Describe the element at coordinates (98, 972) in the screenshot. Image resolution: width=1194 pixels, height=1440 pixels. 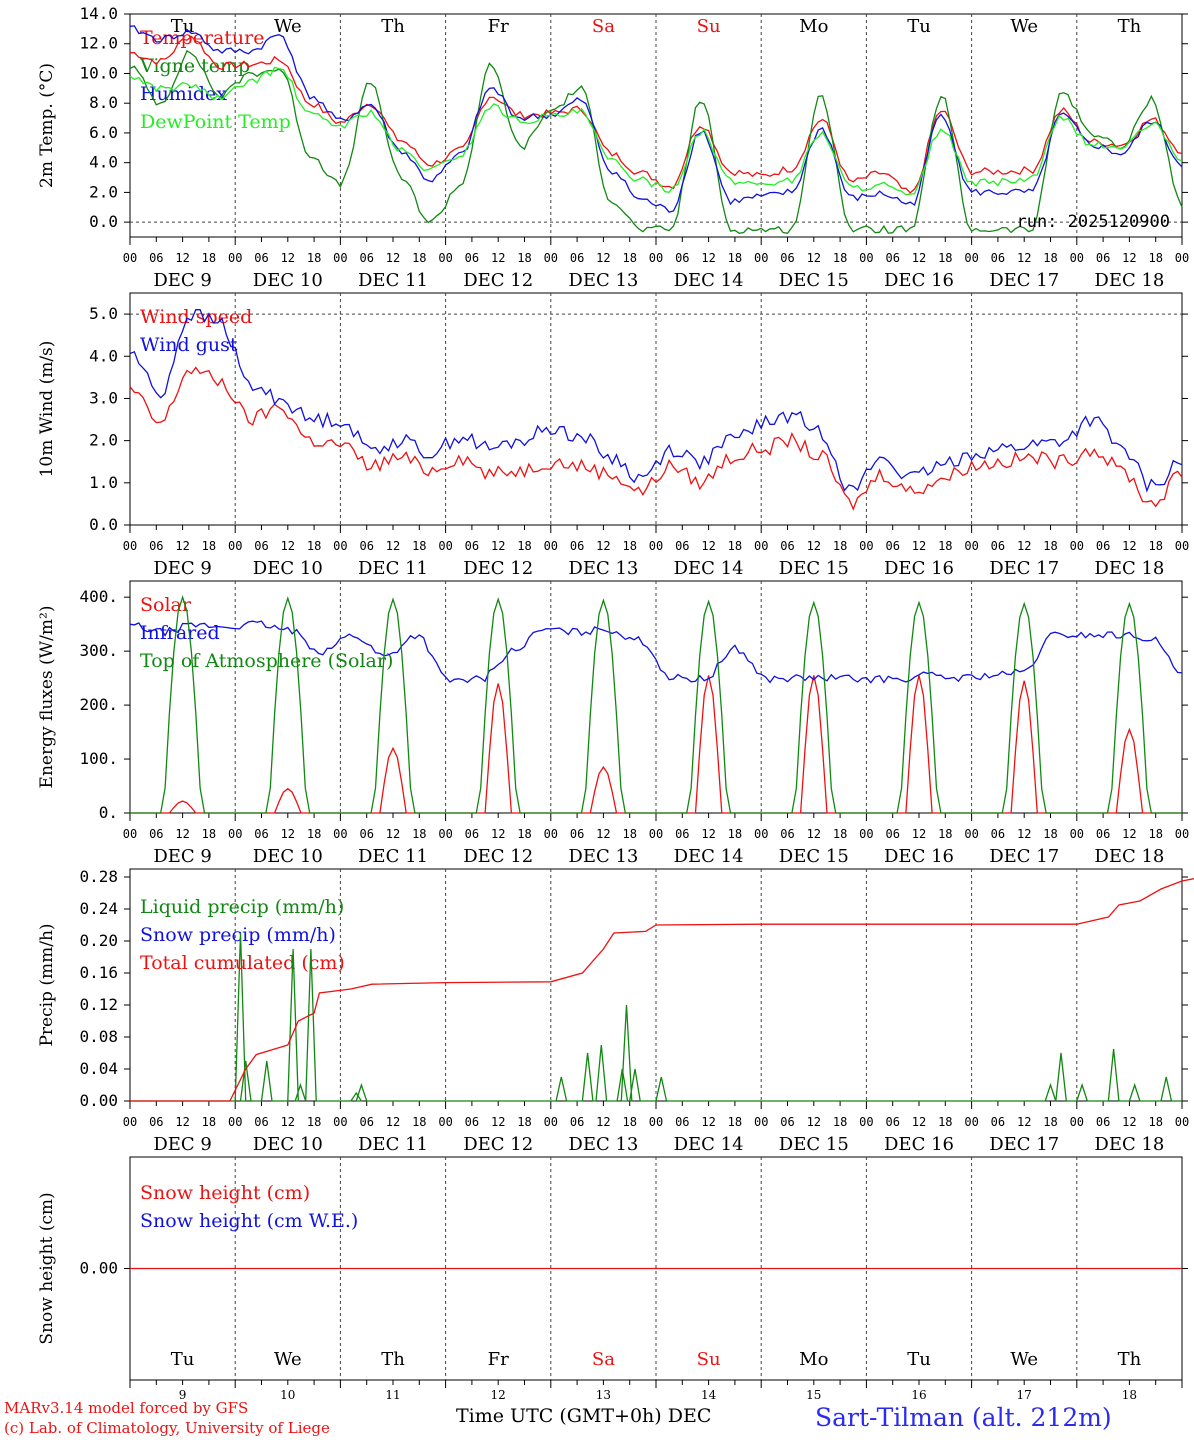
I see `y-tick-label: 0.16` at that location.